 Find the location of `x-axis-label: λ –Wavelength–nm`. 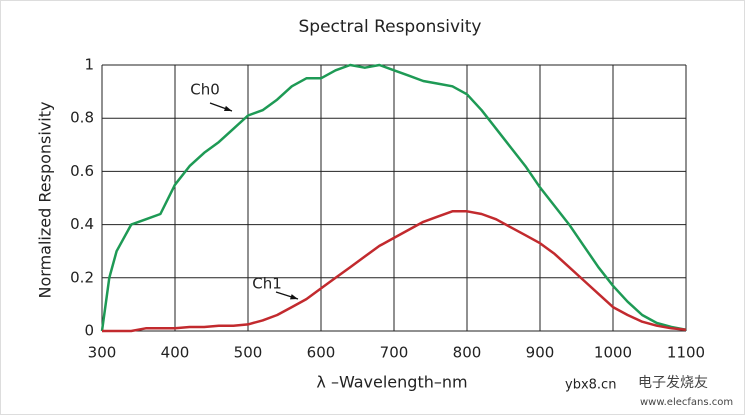

x-axis-label: λ –Wavelength–nm is located at coordinates (391, 382).